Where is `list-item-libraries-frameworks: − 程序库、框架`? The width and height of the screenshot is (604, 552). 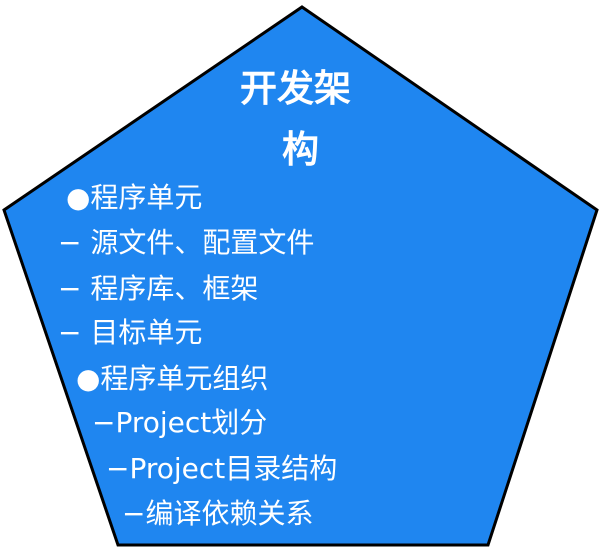 list-item-libraries-frameworks: − 程序库、框架 is located at coordinates (158, 288).